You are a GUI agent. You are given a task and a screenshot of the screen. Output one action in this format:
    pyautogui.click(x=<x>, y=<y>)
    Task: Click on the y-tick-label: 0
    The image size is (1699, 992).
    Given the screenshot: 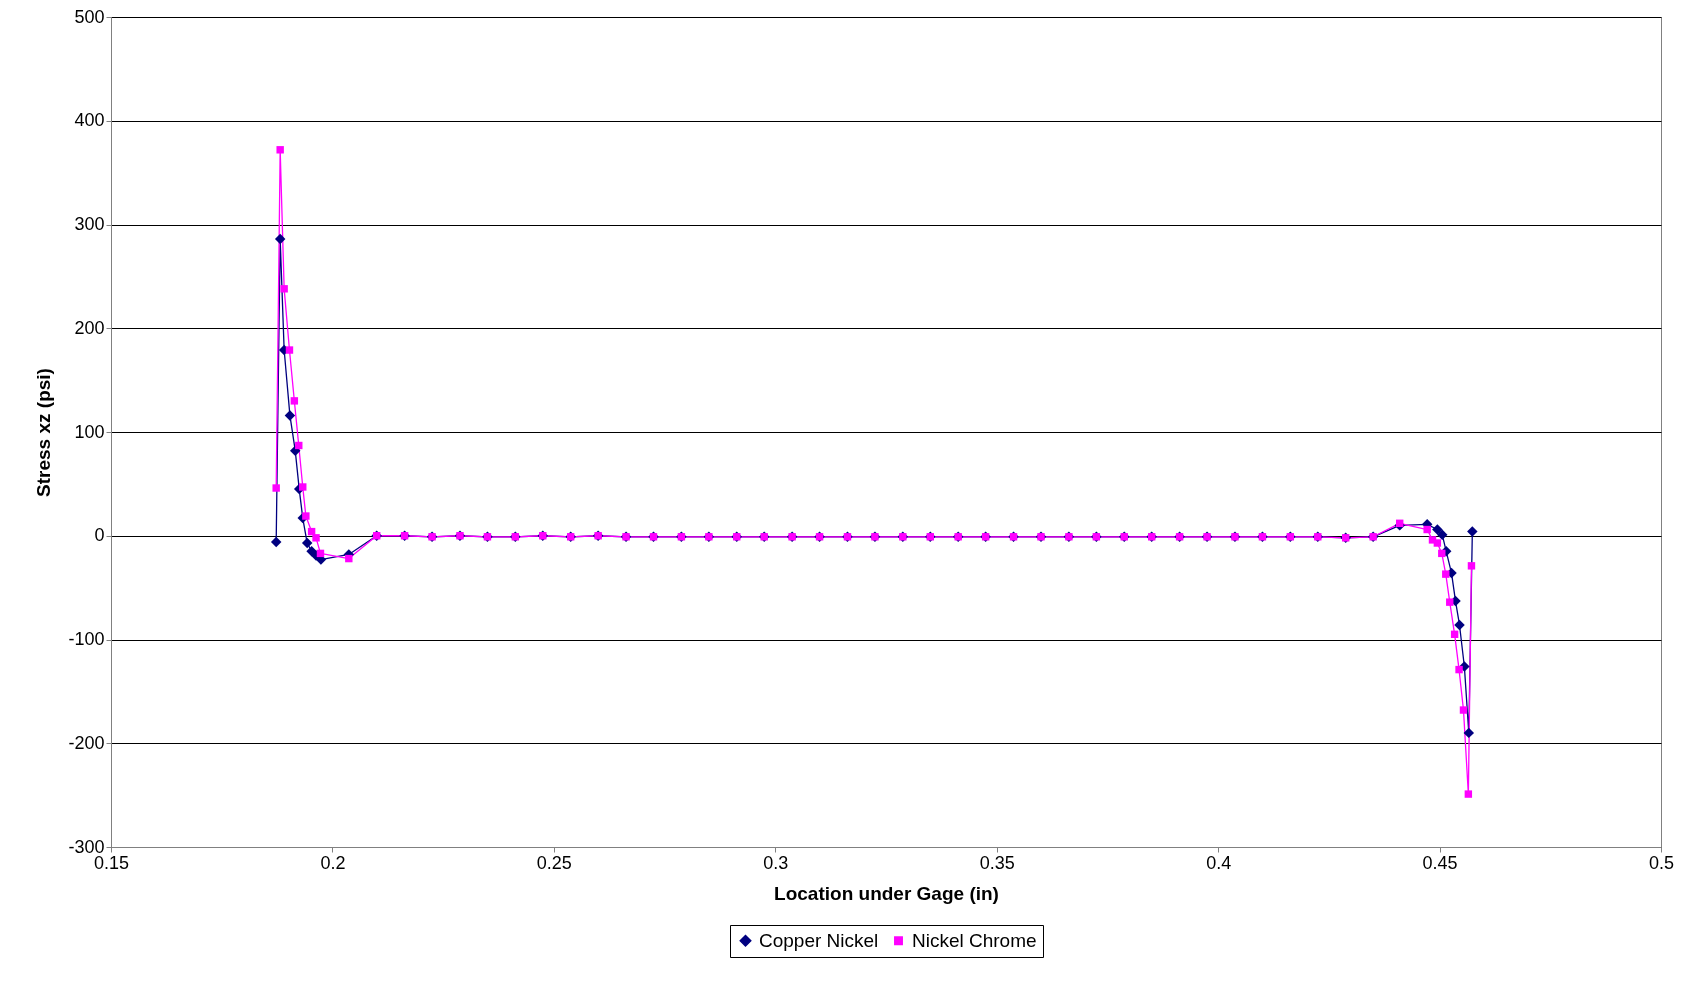 What is the action you would take?
    pyautogui.click(x=99, y=535)
    